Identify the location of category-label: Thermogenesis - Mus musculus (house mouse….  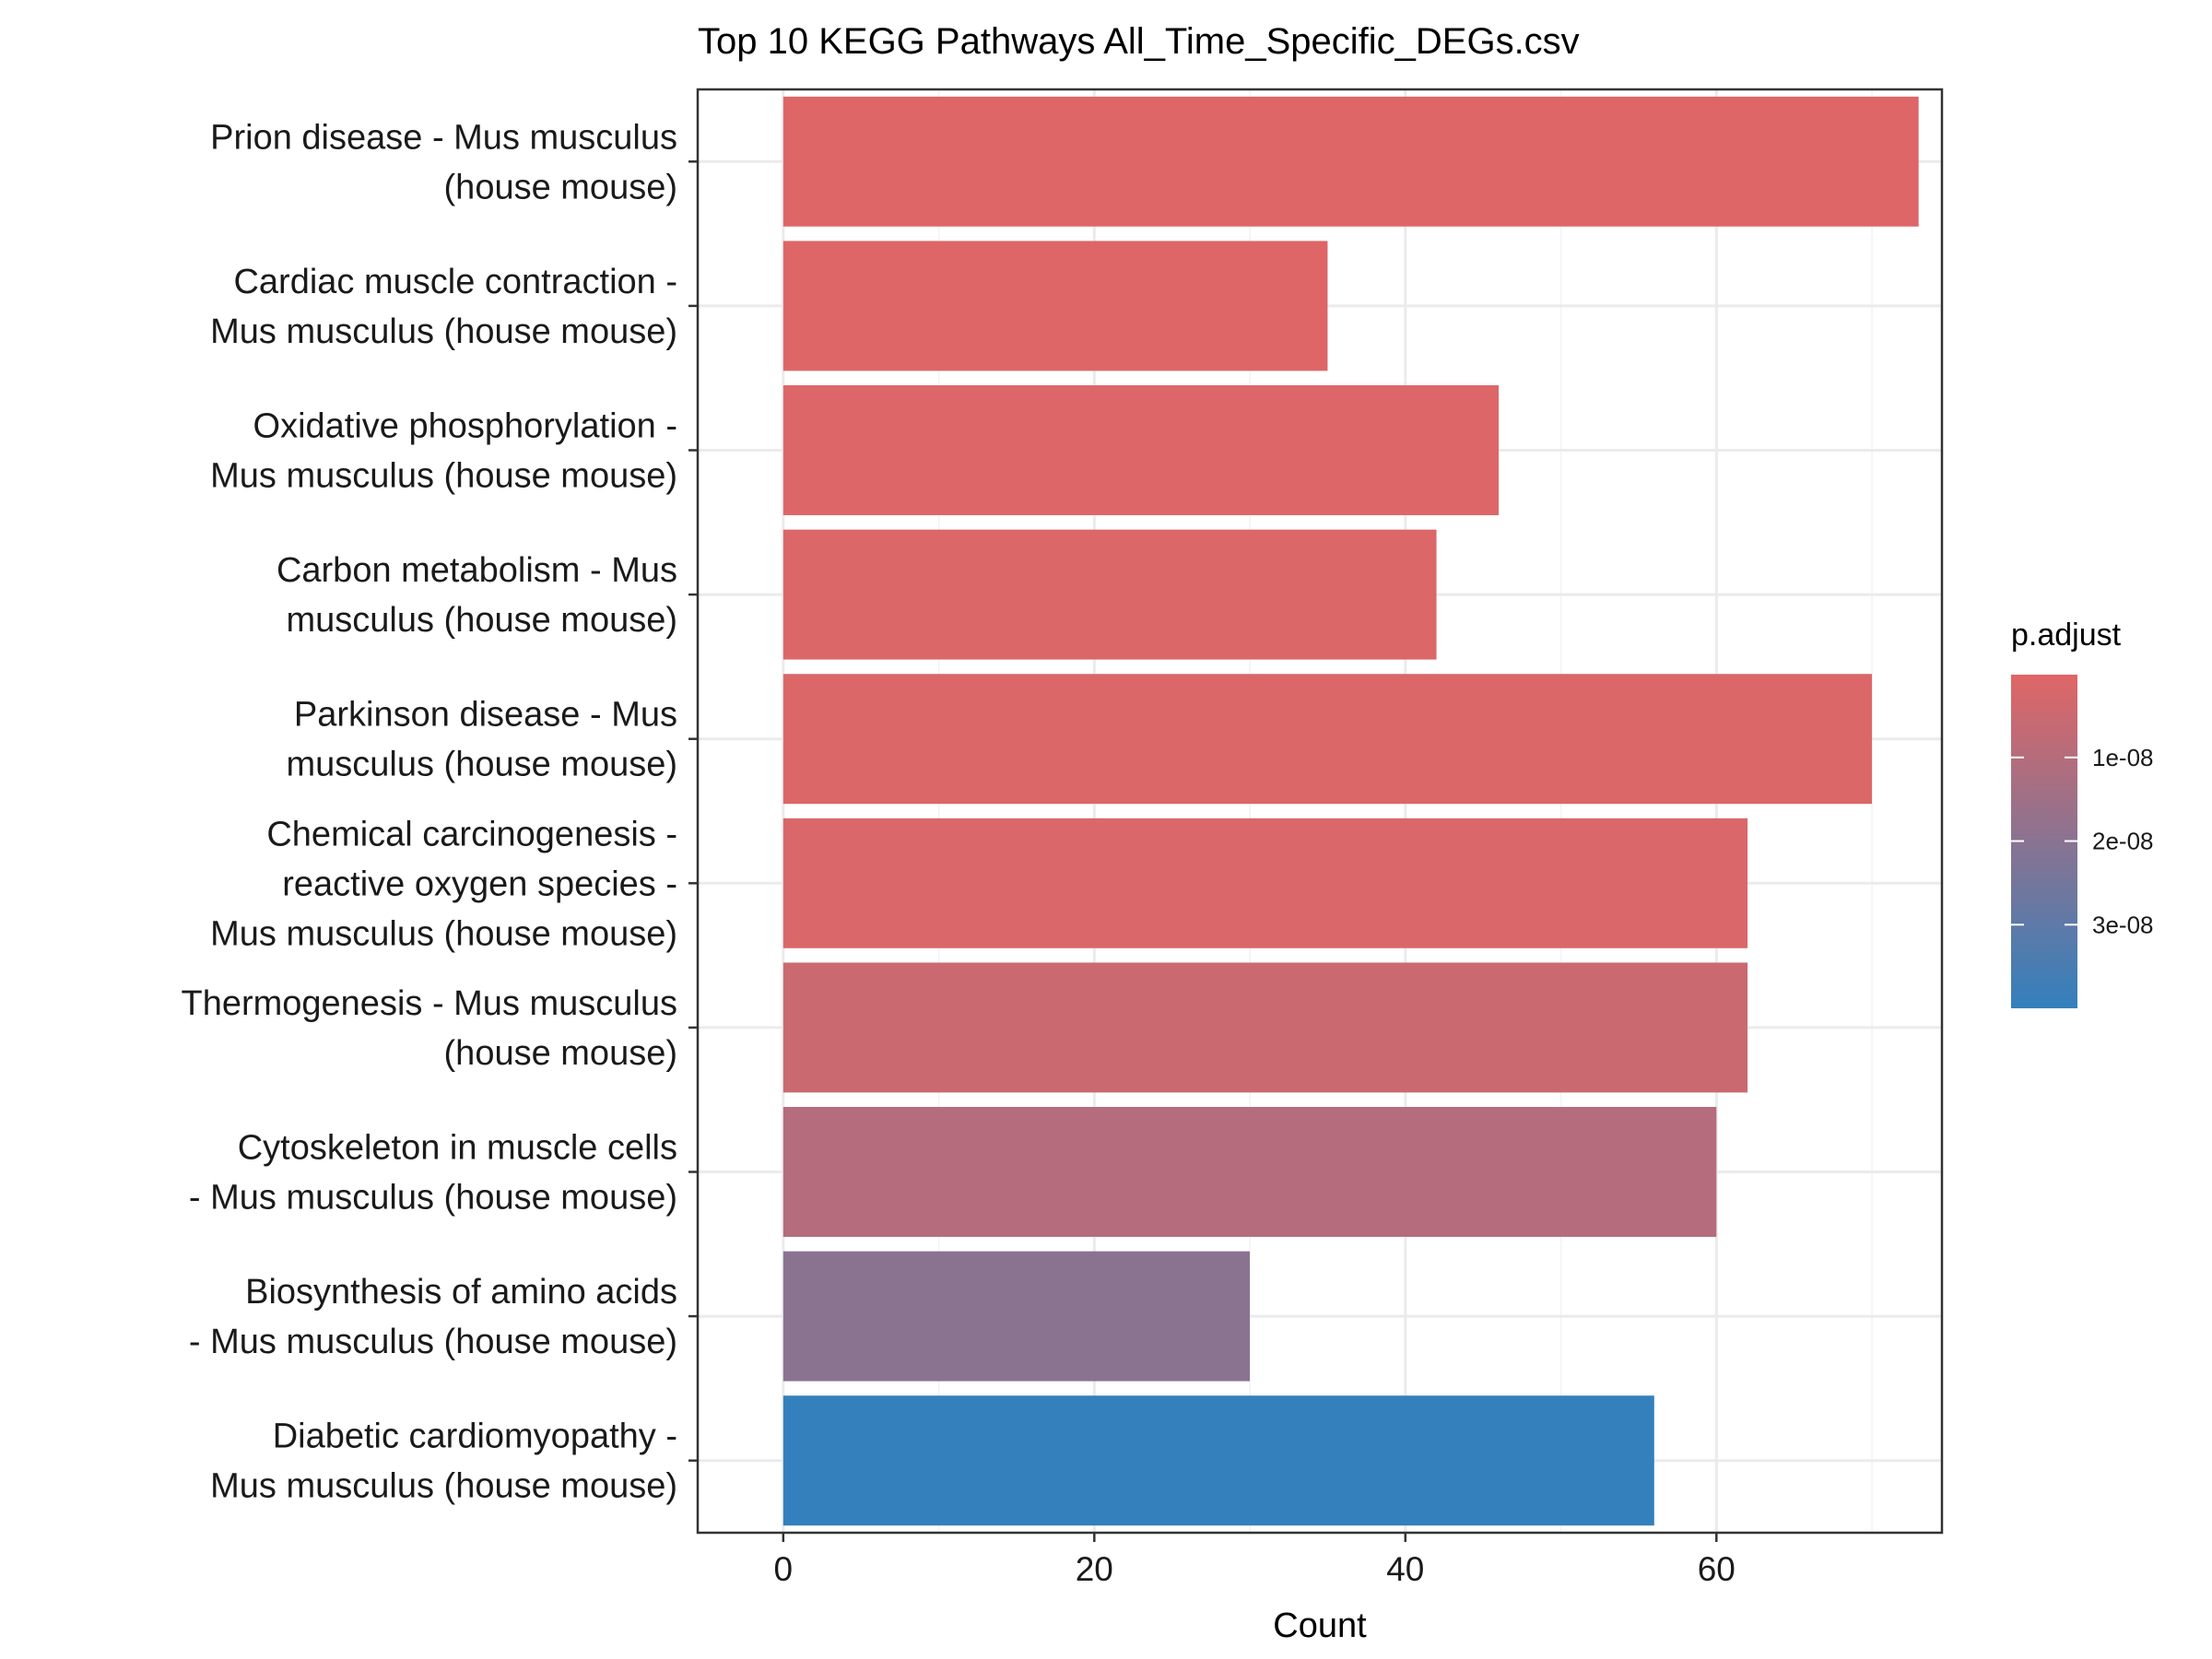
(429, 1028).